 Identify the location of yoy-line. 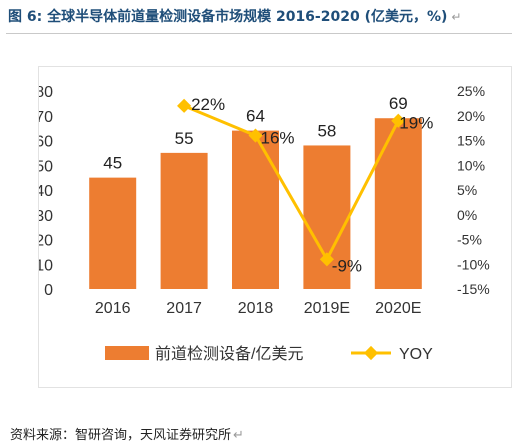
(291, 182).